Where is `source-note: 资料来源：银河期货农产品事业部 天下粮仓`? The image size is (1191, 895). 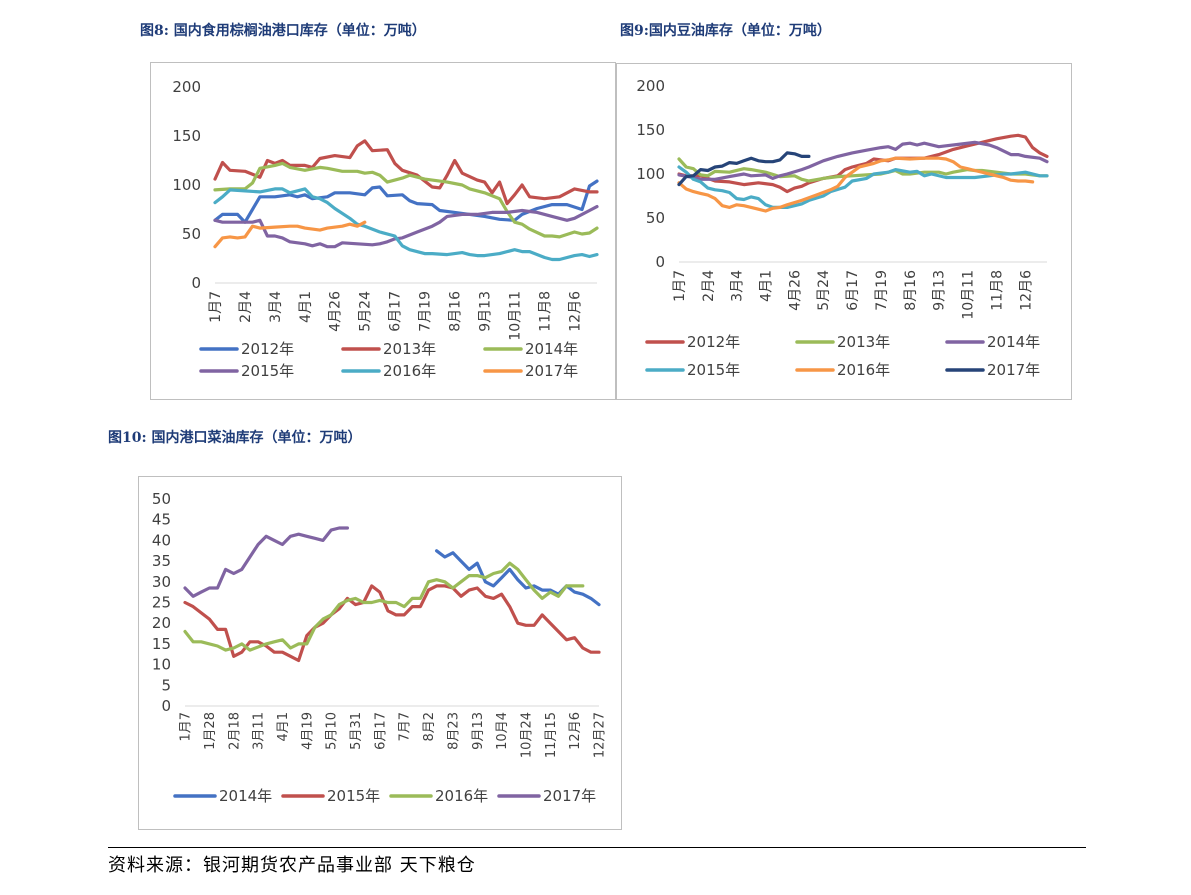 source-note: 资料来源：银河期货农产品事业部 天下粮仓 is located at coordinates (292, 865).